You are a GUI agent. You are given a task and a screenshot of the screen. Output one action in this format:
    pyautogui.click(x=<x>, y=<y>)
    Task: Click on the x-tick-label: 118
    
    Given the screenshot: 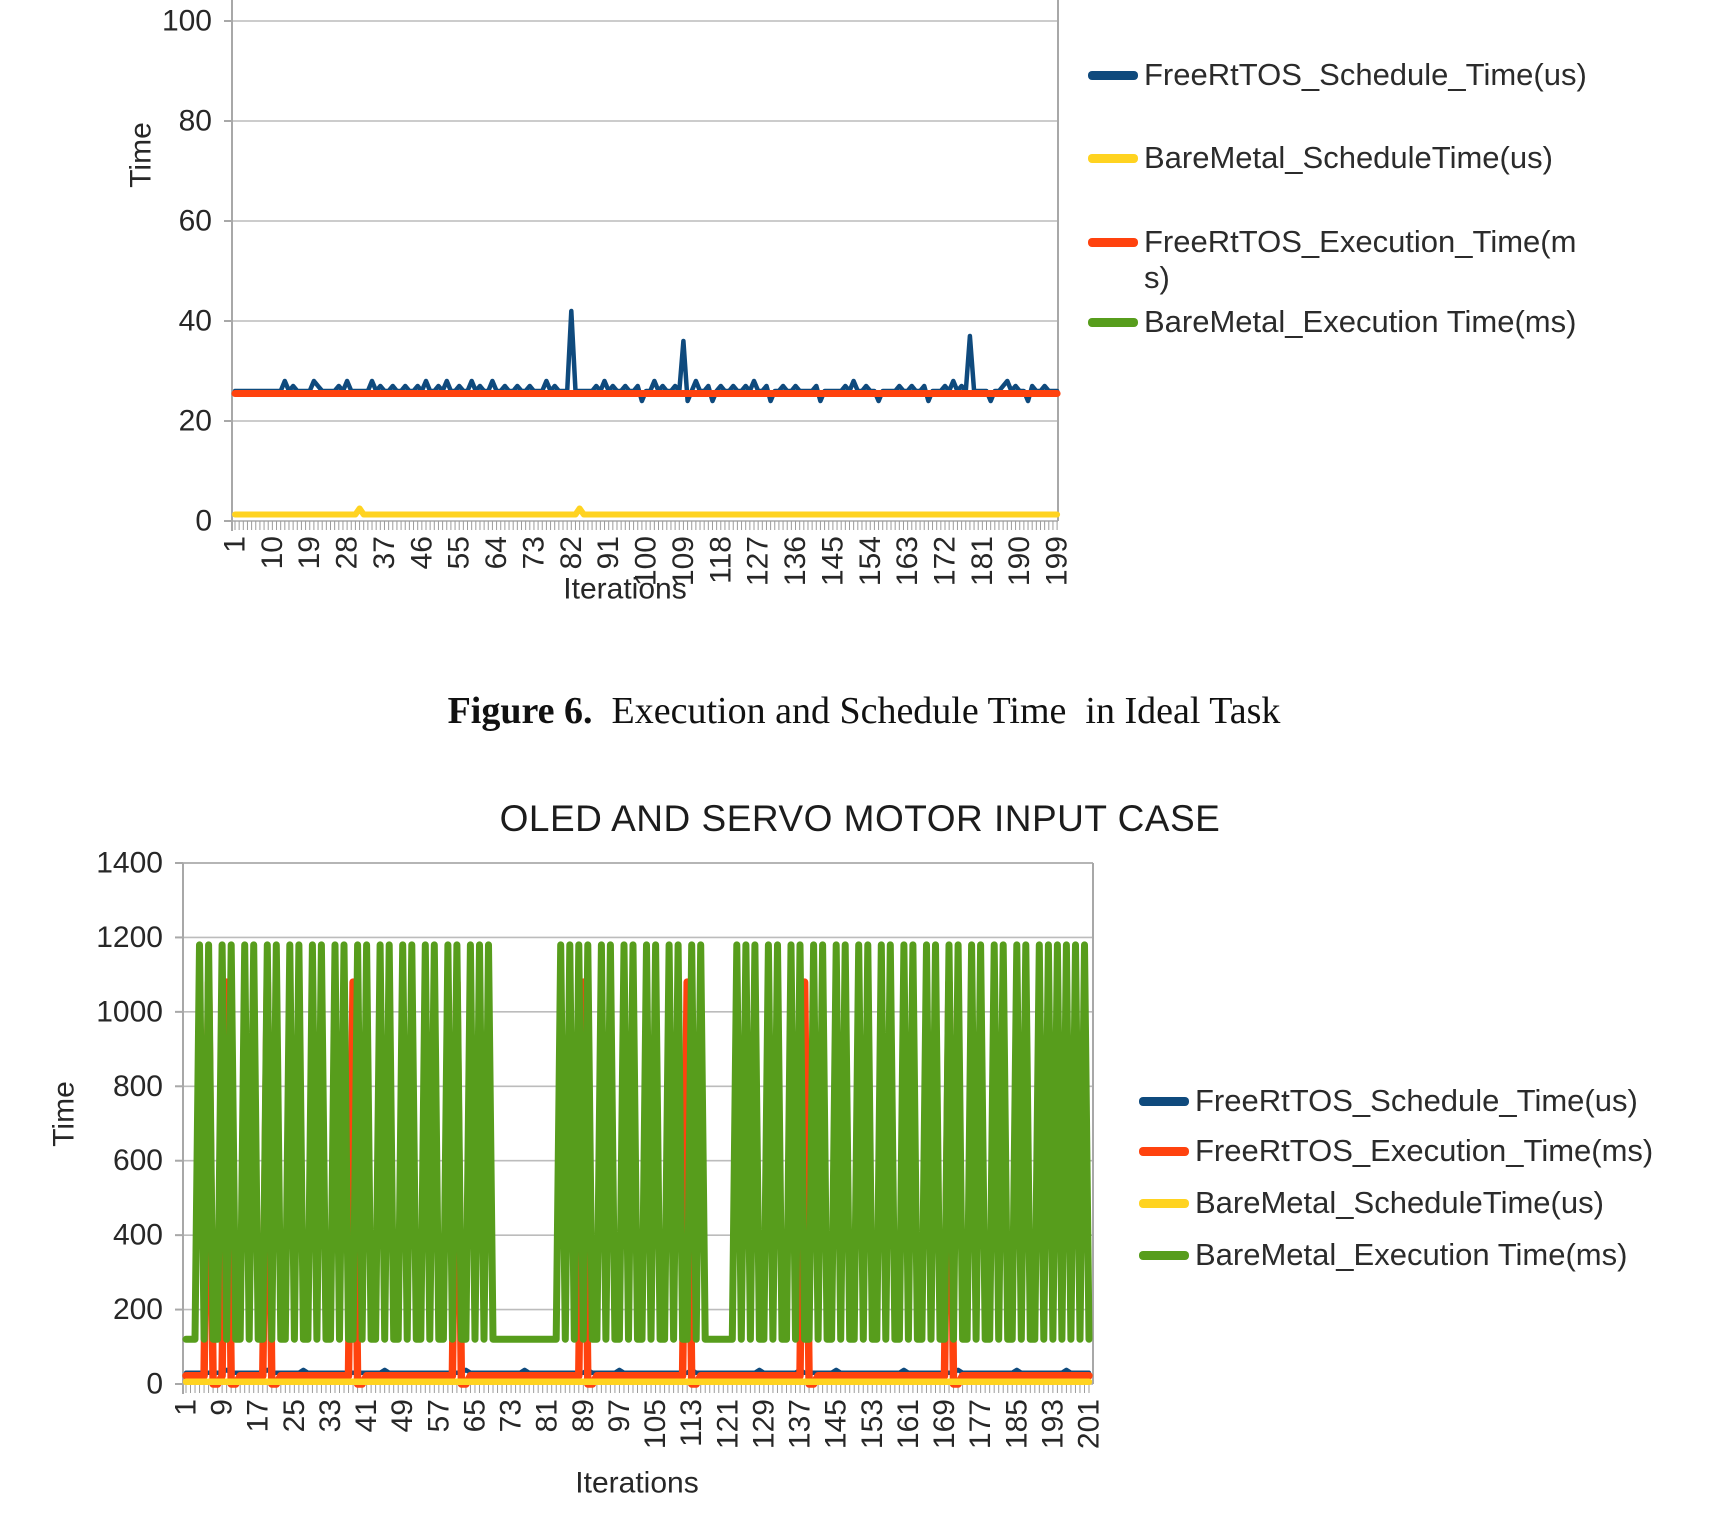 What is the action you would take?
    pyautogui.click(x=720, y=560)
    